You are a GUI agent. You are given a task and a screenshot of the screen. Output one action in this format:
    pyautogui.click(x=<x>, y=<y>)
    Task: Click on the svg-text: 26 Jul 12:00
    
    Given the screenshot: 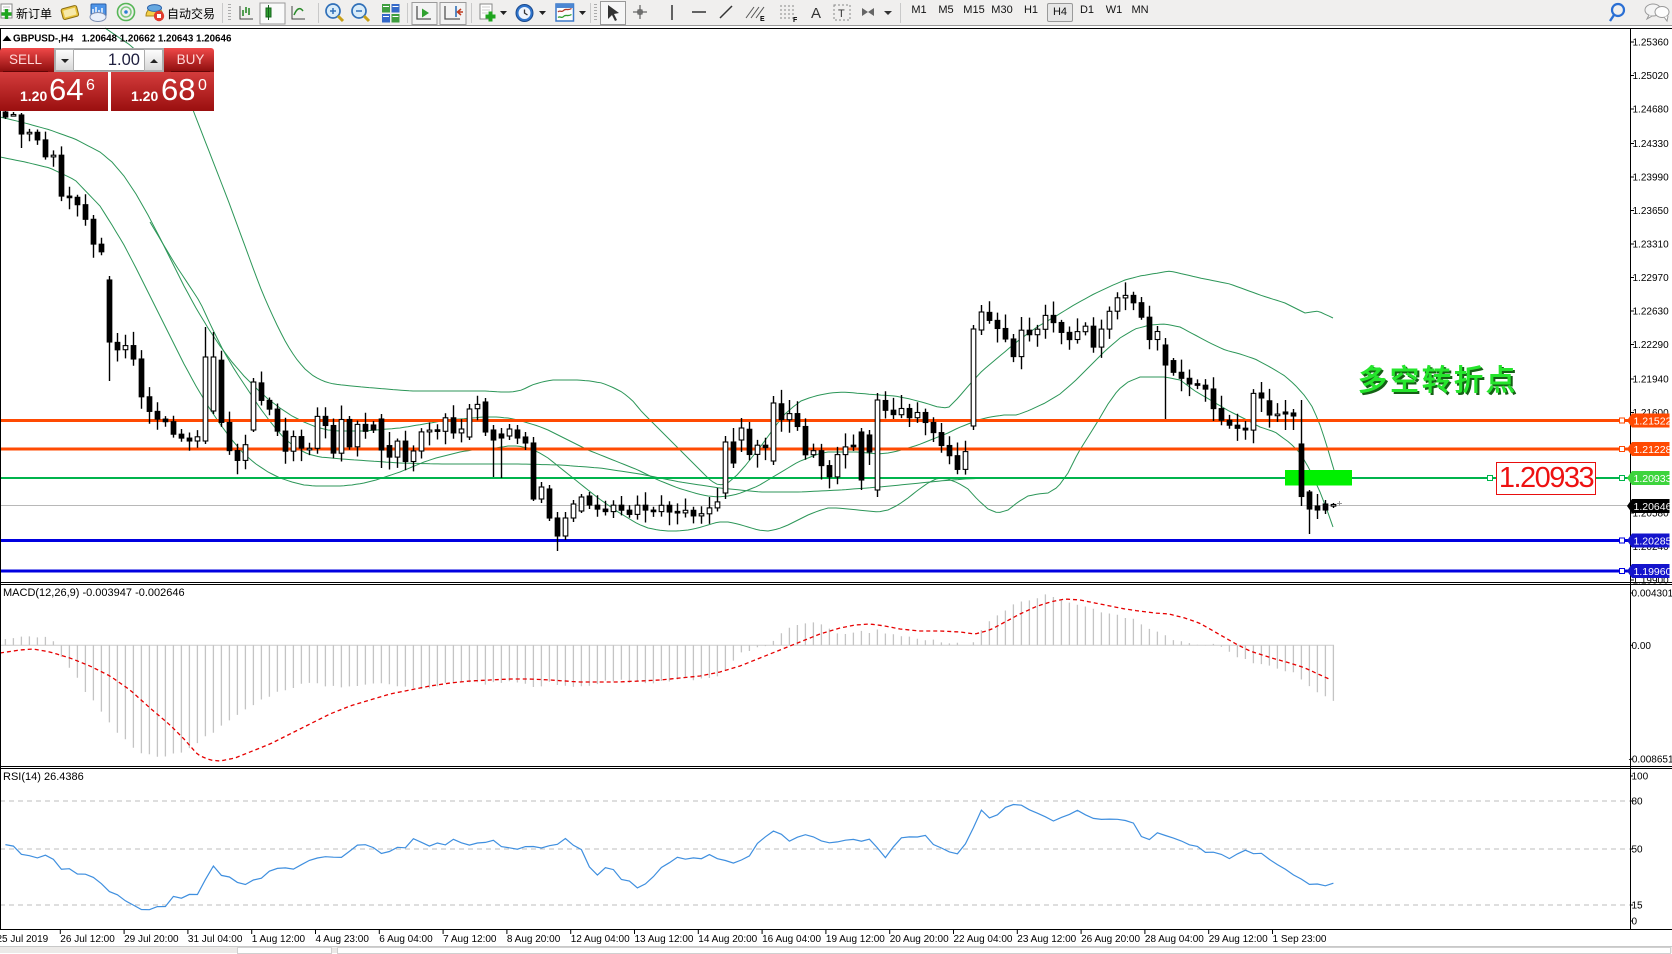 What is the action you would take?
    pyautogui.click(x=87, y=939)
    